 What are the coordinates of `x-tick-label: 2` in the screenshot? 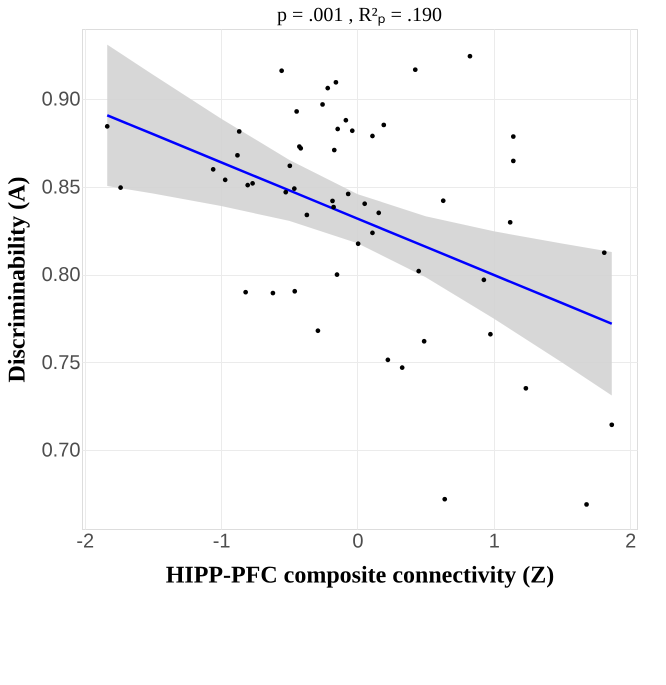 It's located at (630, 541).